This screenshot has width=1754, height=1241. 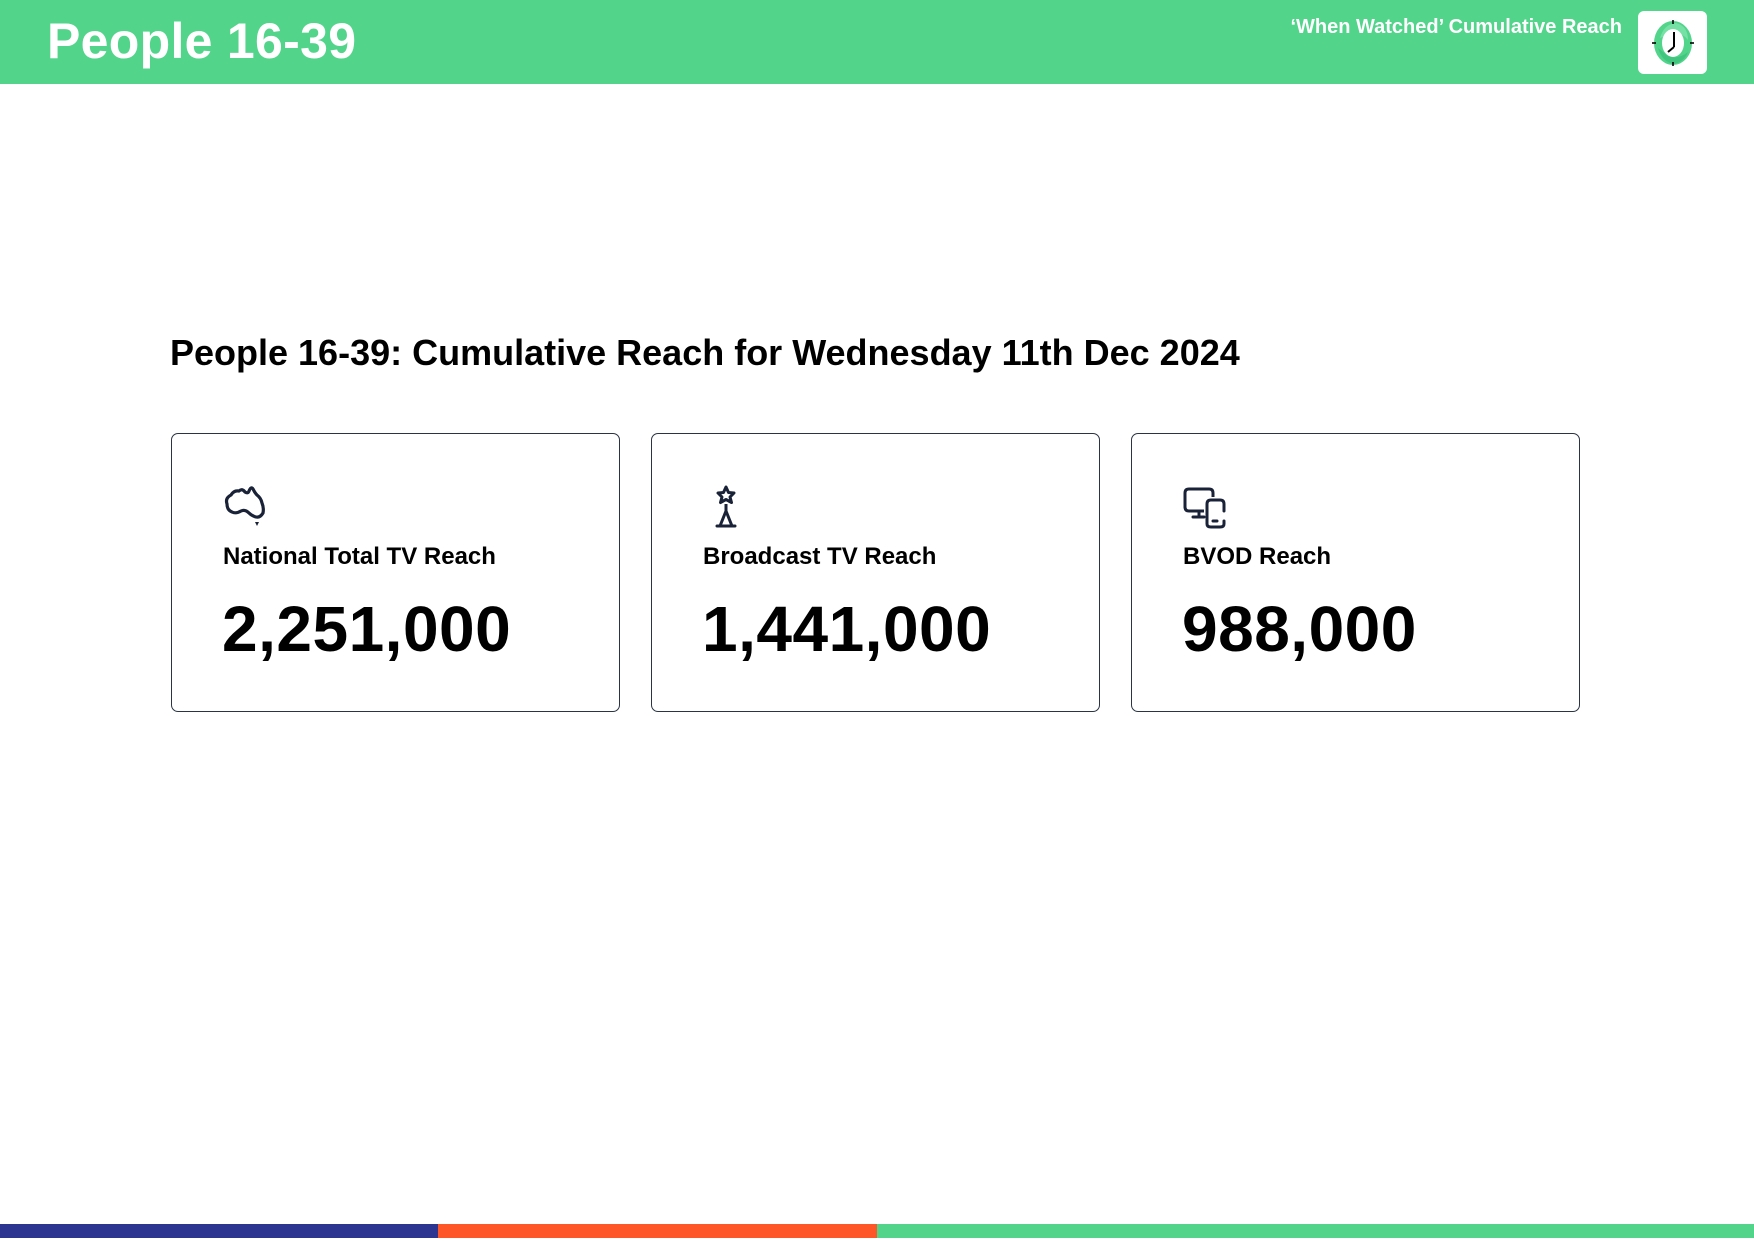 I want to click on footer-bar-navy, so click(x=219, y=1231).